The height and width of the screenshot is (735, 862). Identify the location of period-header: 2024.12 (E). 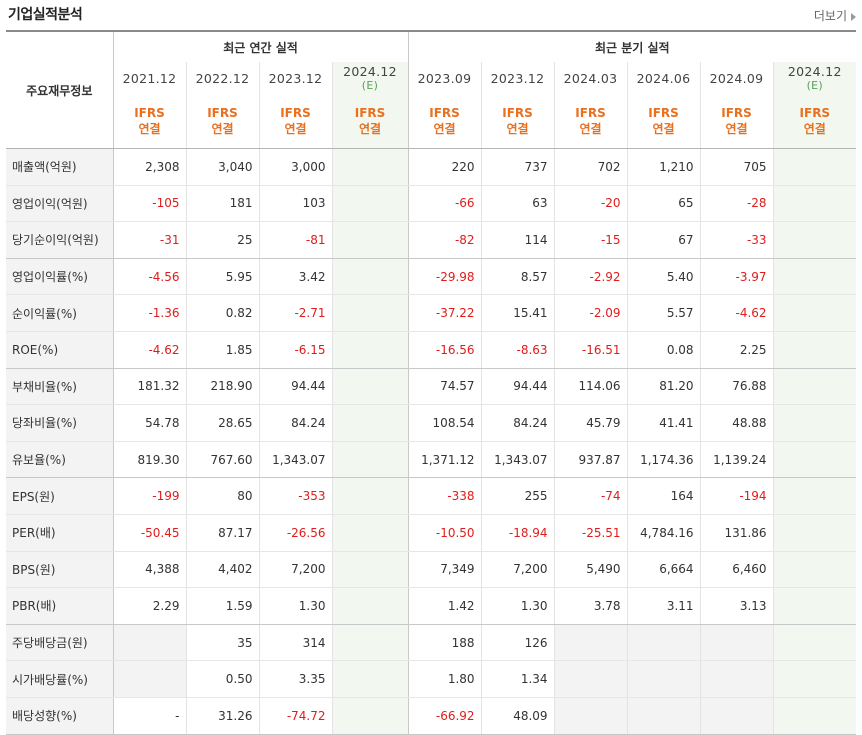
(814, 78).